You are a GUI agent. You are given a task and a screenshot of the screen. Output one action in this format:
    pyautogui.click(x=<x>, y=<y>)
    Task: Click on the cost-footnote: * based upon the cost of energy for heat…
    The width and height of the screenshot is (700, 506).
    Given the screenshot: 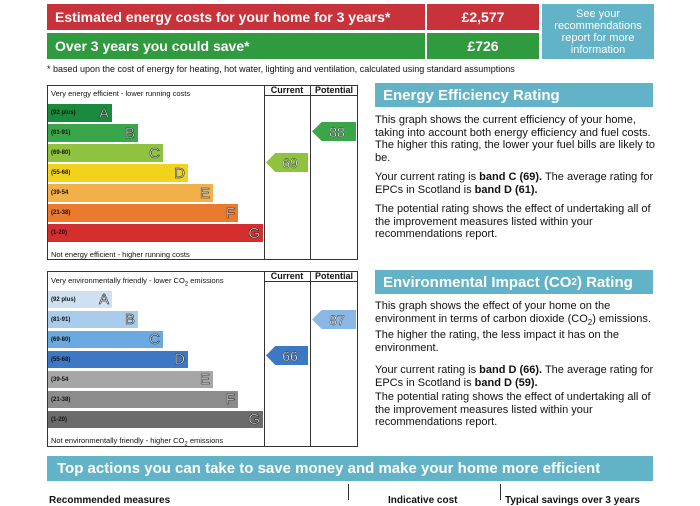 What is the action you would take?
    pyautogui.click(x=281, y=69)
    